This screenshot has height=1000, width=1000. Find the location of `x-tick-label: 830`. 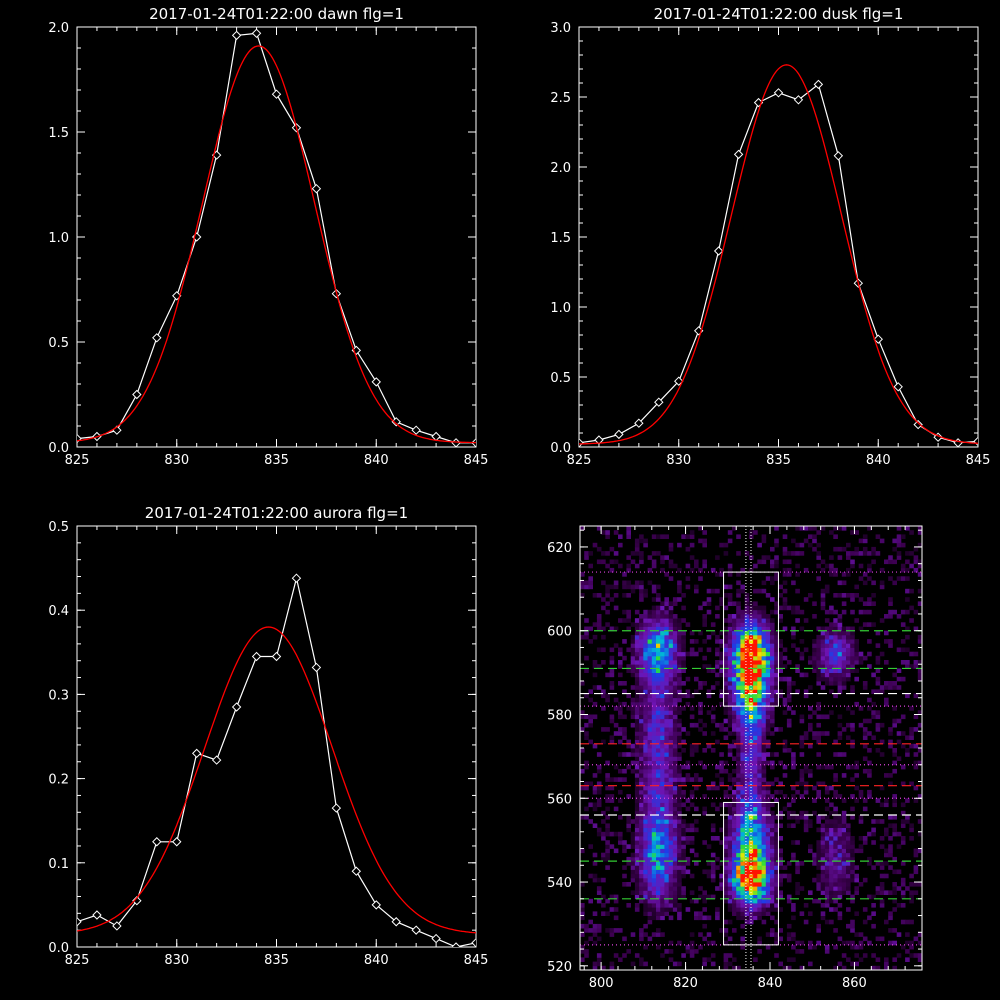

x-tick-label: 830 is located at coordinates (176, 960).